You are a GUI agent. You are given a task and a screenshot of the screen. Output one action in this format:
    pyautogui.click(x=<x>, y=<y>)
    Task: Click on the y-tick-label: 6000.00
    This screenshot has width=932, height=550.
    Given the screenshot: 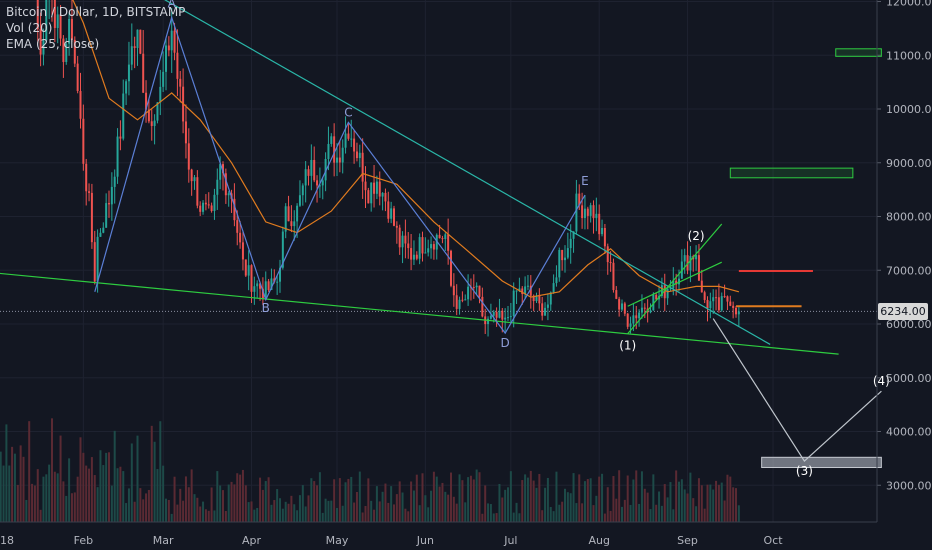 What is the action you would take?
    pyautogui.click(x=909, y=324)
    